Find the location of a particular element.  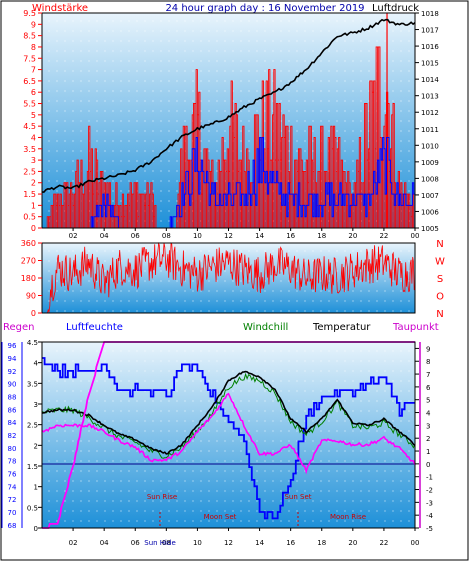

temperature-axis-tick-label: -5 is located at coordinates (429, 529).